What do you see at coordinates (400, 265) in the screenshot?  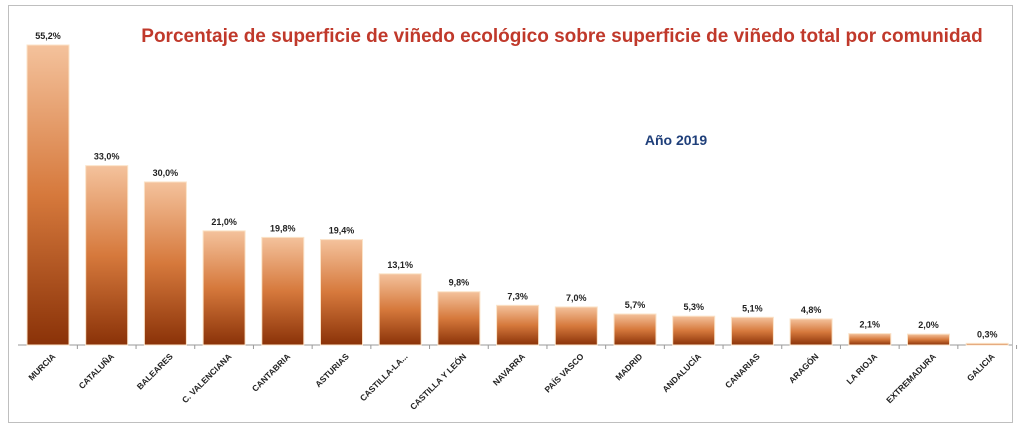 I see `data-label: 13,1%` at bounding box center [400, 265].